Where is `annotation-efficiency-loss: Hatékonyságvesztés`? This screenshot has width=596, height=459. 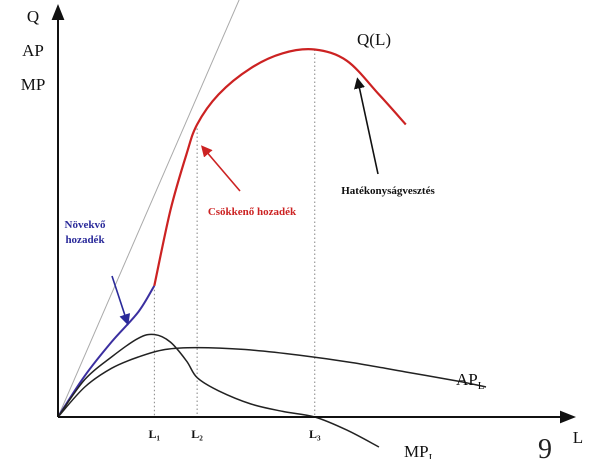 annotation-efficiency-loss: Hatékonyságvesztés is located at coordinates (388, 191).